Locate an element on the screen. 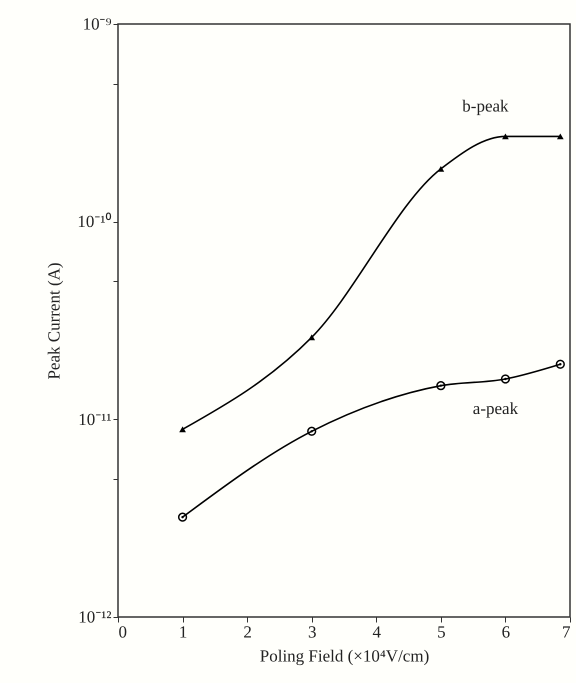  series-label: b-peak is located at coordinates (486, 106).